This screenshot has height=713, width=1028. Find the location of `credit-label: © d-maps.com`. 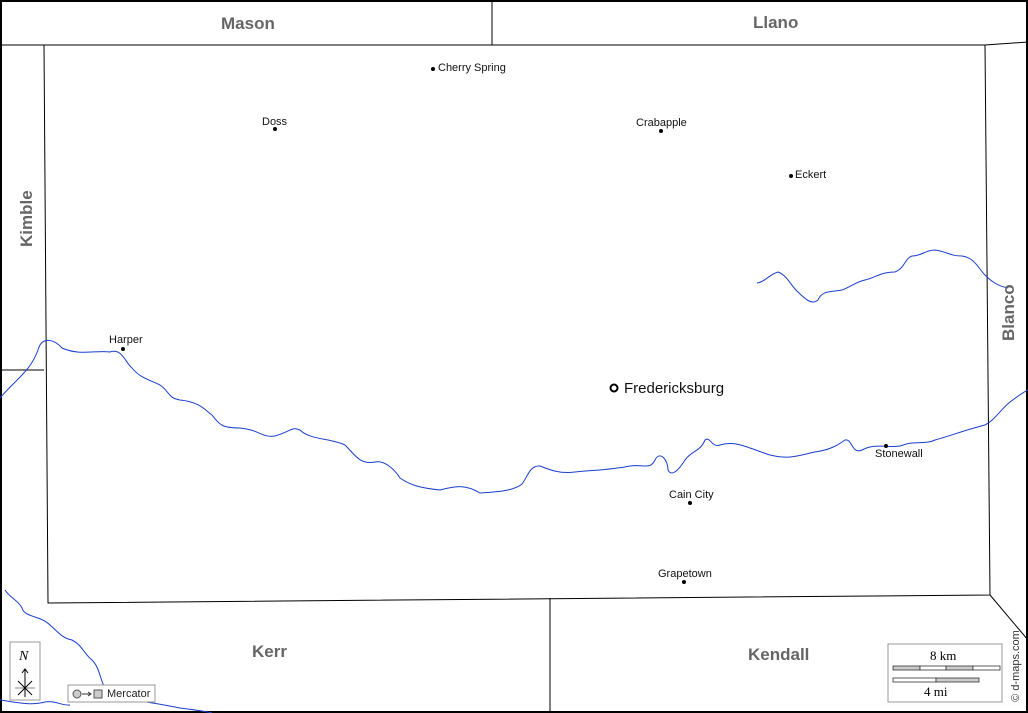

credit-label: © d-maps.com is located at coordinates (1016, 666).